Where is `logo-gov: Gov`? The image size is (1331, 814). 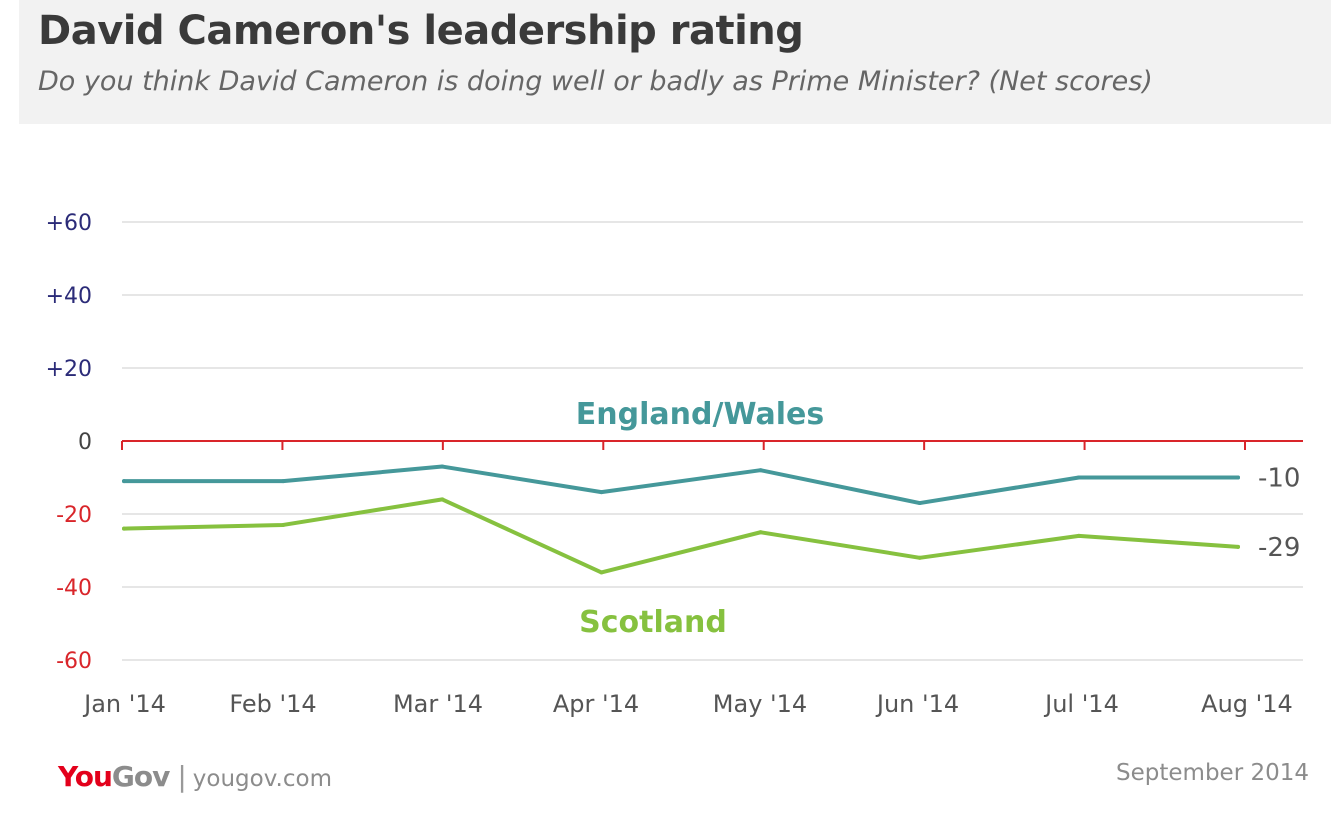 logo-gov: Gov is located at coordinates (140, 776).